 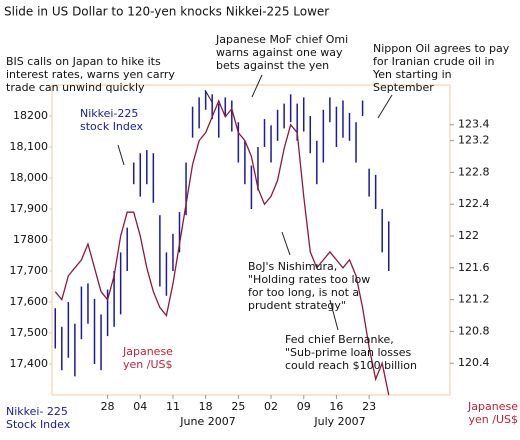 I want to click on y2-tick-label: 122.8, so click(x=474, y=171).